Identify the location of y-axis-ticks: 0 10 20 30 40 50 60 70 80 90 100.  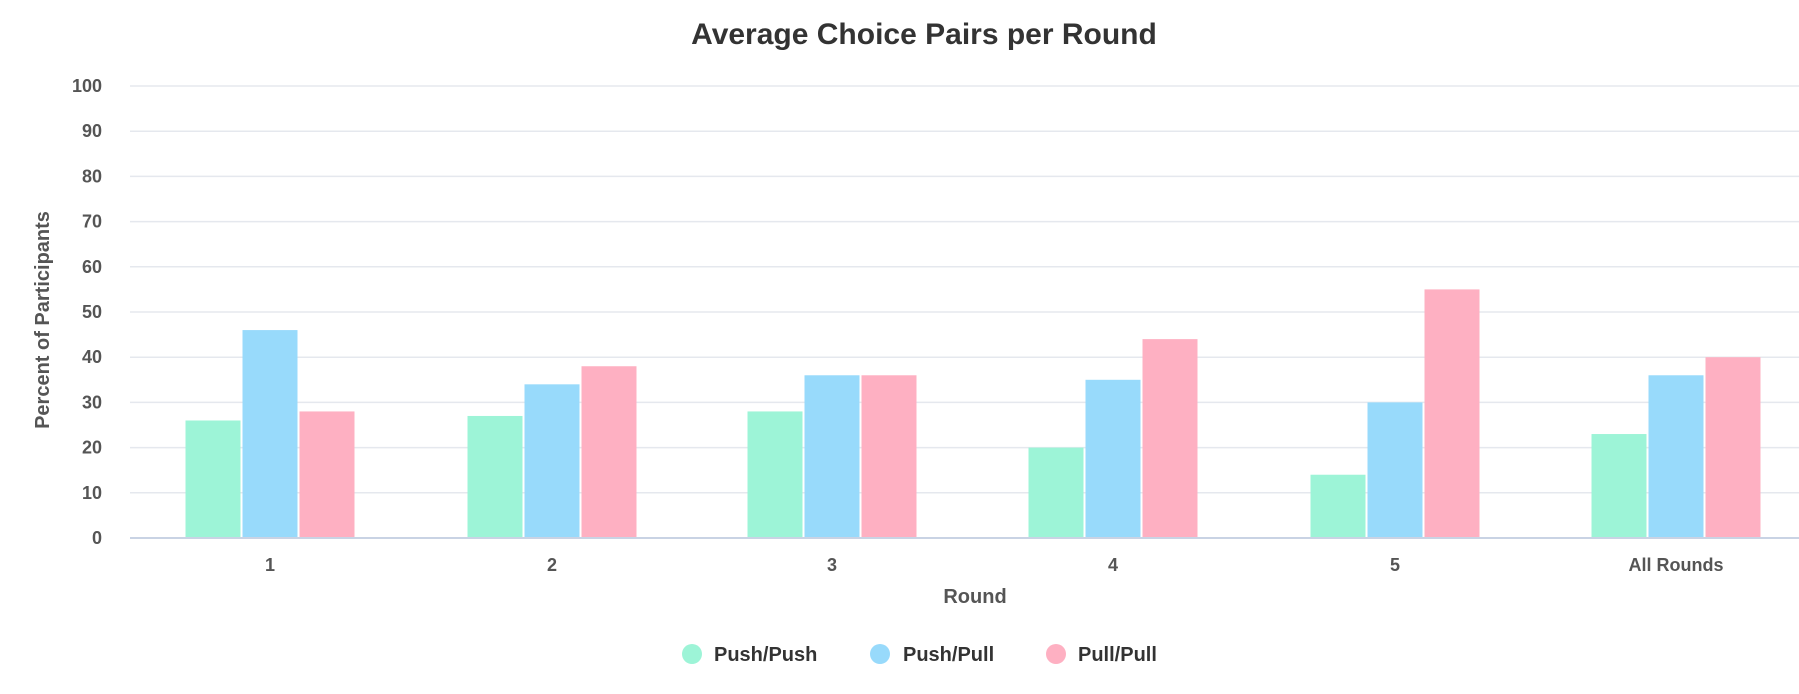
(87, 312).